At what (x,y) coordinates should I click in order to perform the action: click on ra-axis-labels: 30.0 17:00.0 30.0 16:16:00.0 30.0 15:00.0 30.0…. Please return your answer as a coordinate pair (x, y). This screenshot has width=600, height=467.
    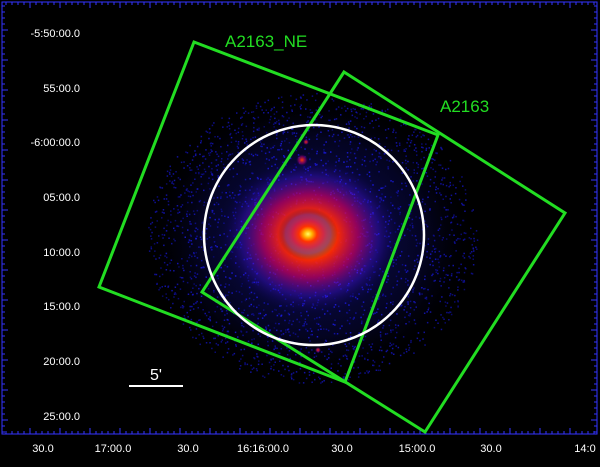
    Looking at the image, I should click on (313, 449).